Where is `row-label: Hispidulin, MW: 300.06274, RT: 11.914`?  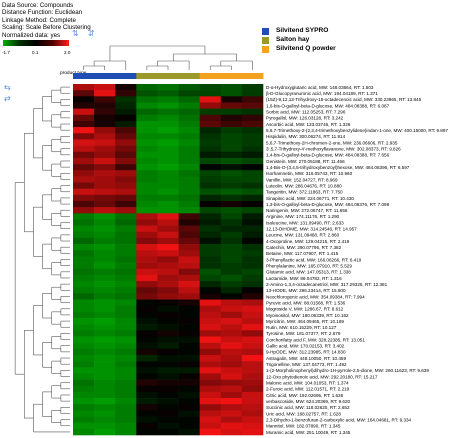
row-label: Hispidulin, MW: 300.06274, RT: 11.914 is located at coordinates (306, 136).